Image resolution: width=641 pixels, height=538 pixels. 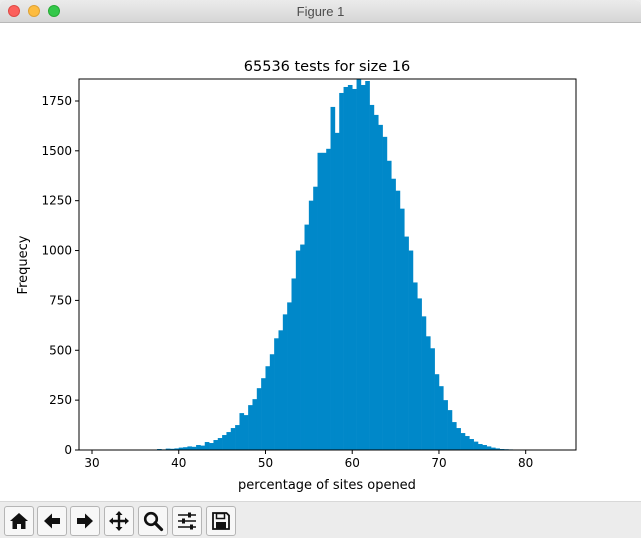 I want to click on pan-icon, so click(x=119, y=521).